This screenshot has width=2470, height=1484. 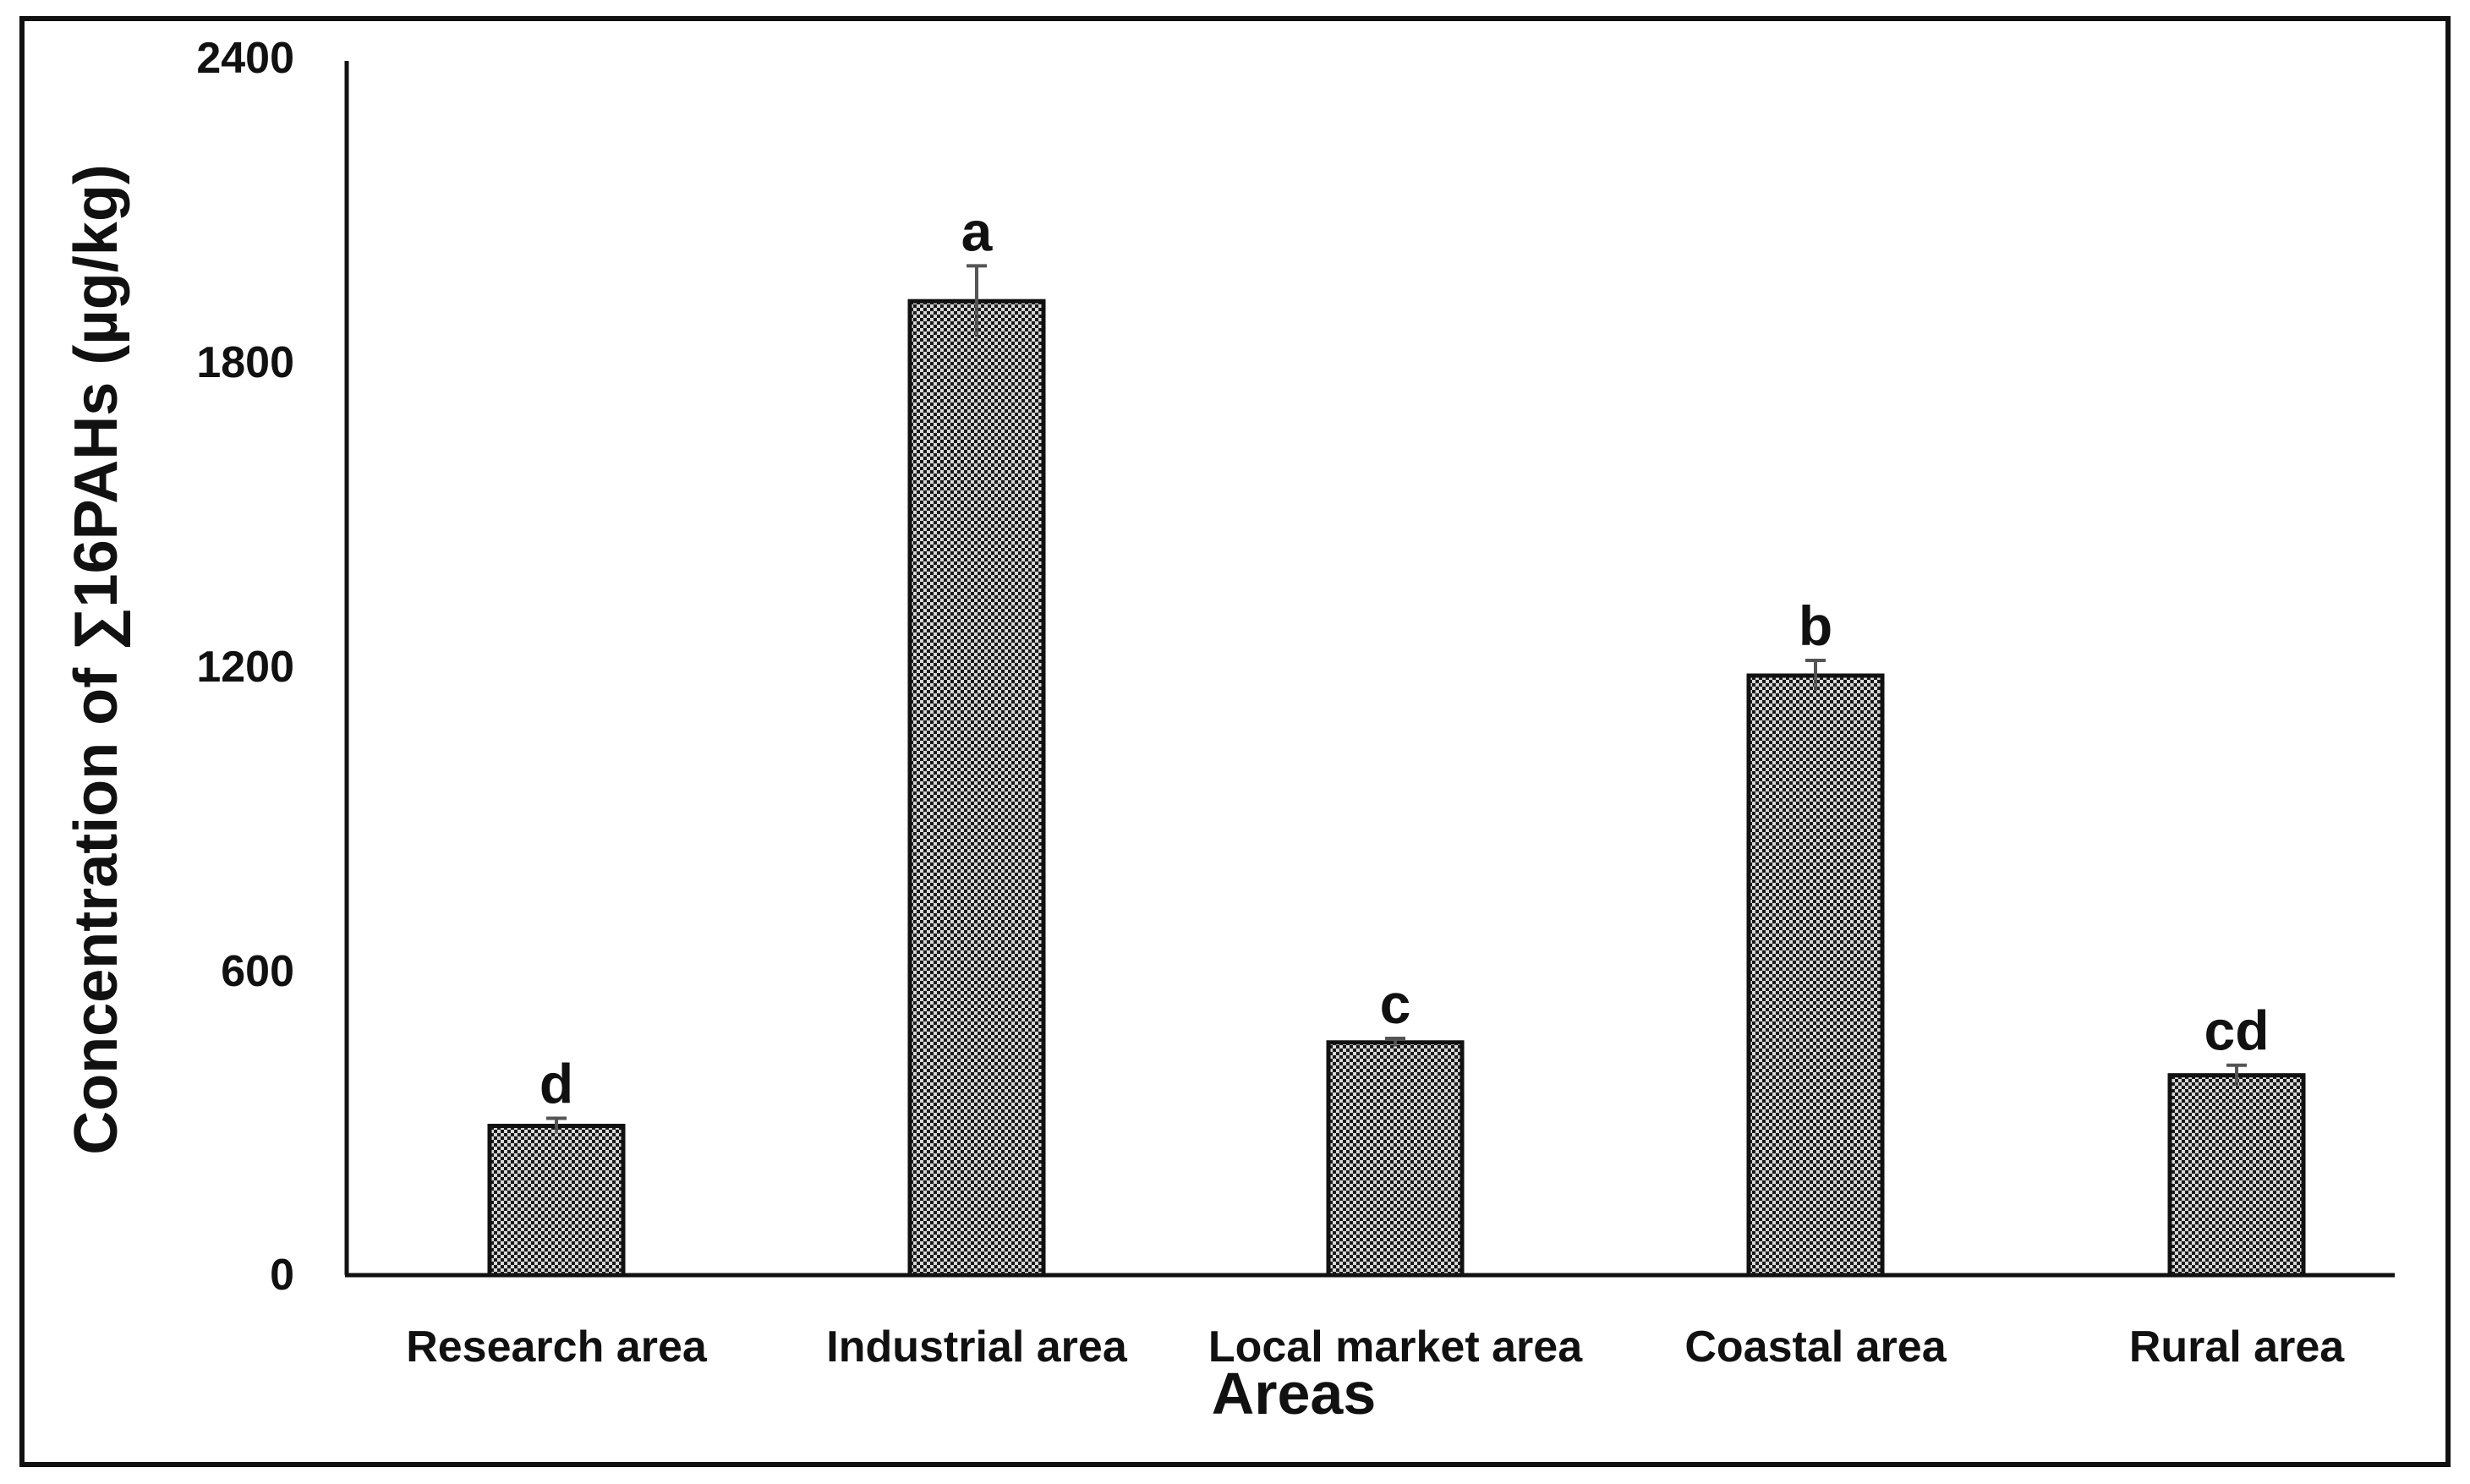 What do you see at coordinates (978, 231) in the screenshot?
I see `significance-letter: a` at bounding box center [978, 231].